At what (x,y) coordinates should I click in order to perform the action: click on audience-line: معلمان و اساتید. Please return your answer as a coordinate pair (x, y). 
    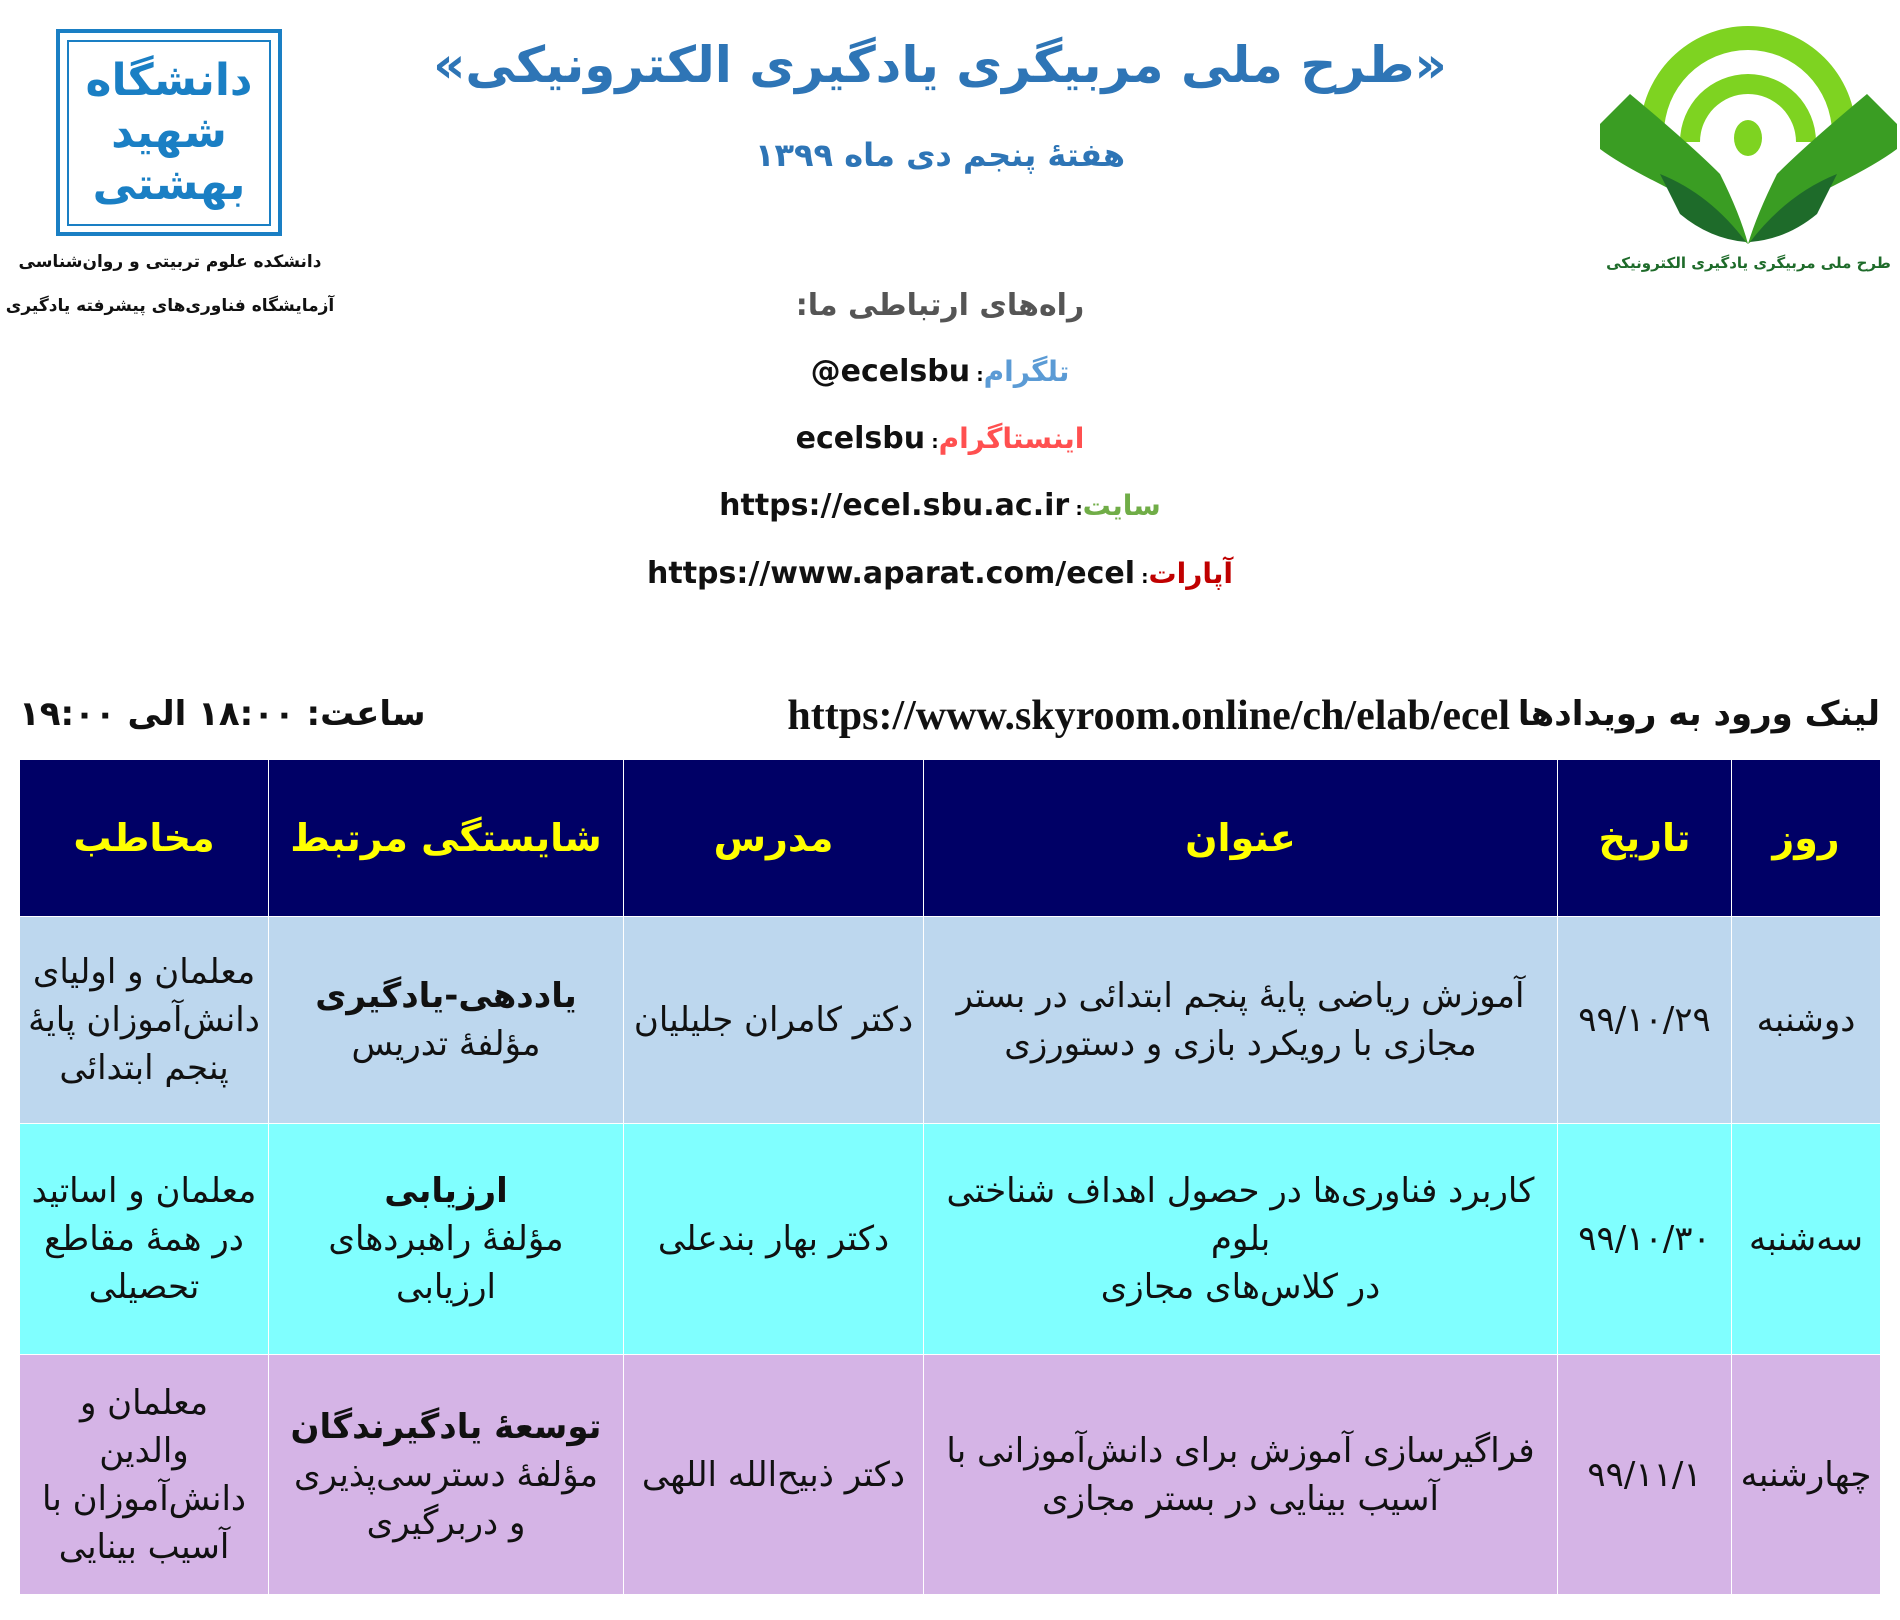
    Looking at the image, I should click on (144, 1191).